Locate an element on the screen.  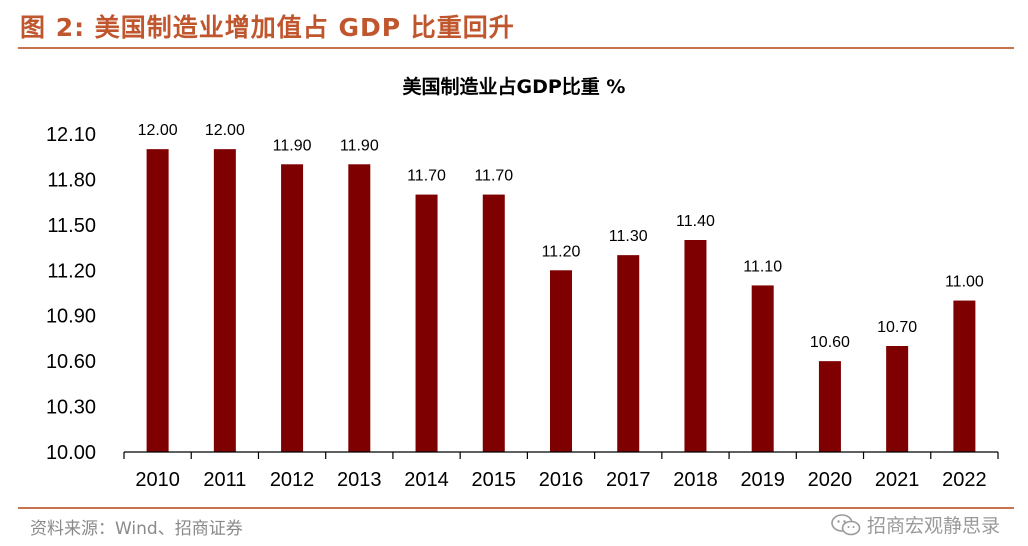
watermark: 招商宏观静思录 is located at coordinates (915, 524).